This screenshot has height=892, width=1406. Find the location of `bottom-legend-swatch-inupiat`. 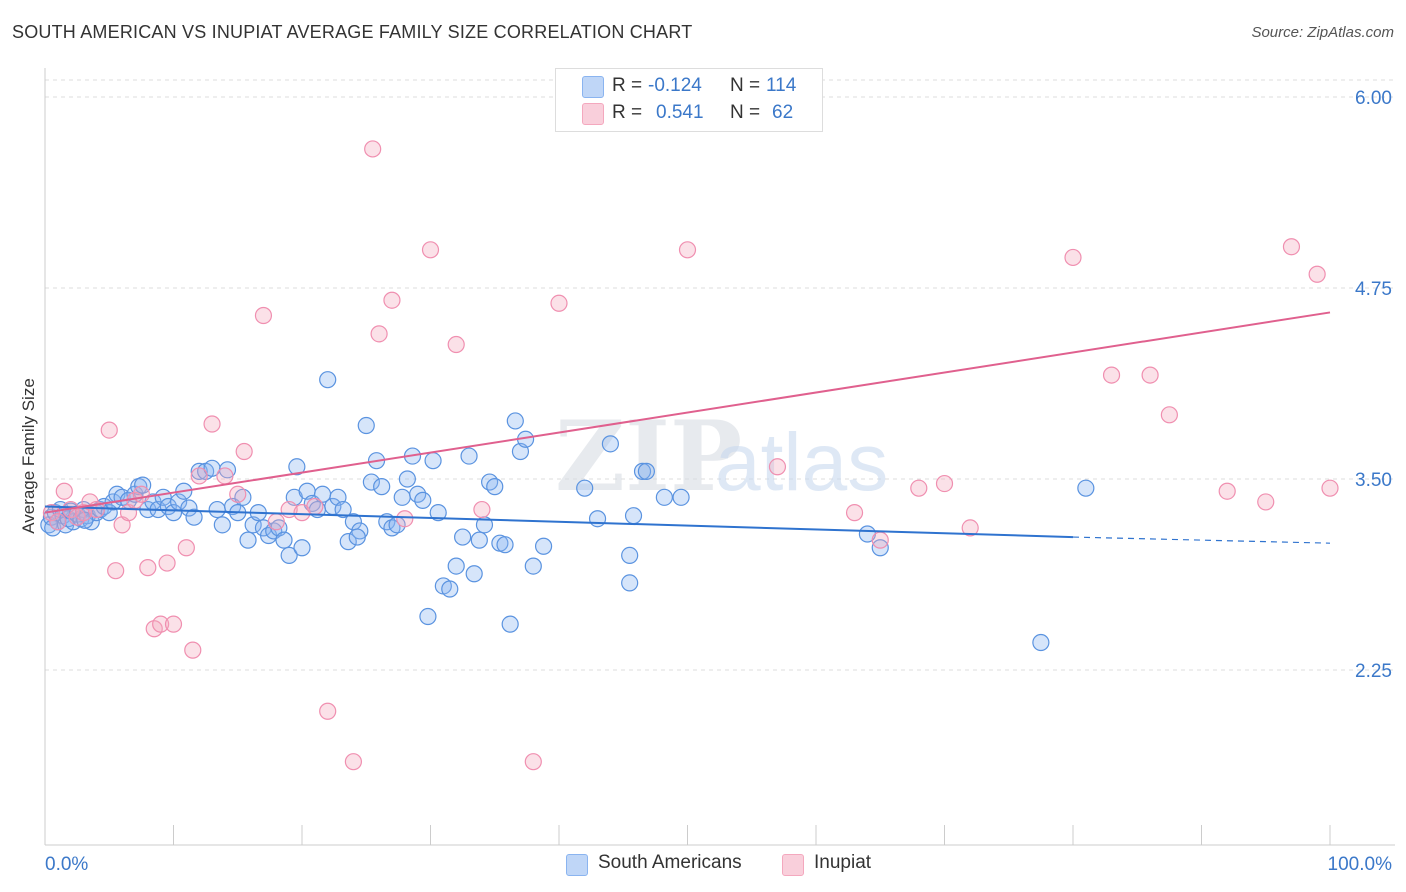

bottom-legend-swatch-inupiat is located at coordinates (793, 865).